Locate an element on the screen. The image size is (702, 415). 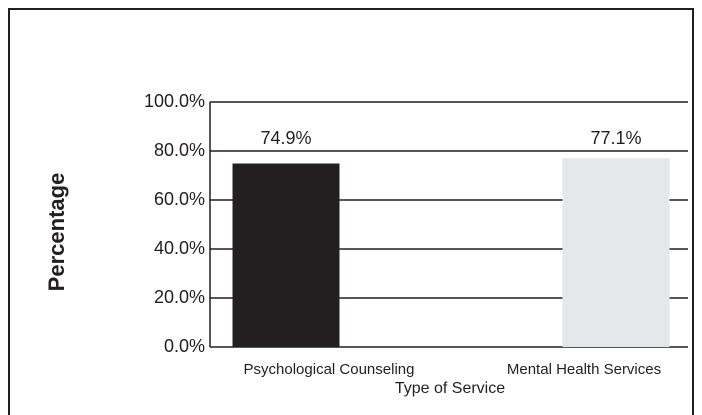
data-label: 74.9% is located at coordinates (285, 138).